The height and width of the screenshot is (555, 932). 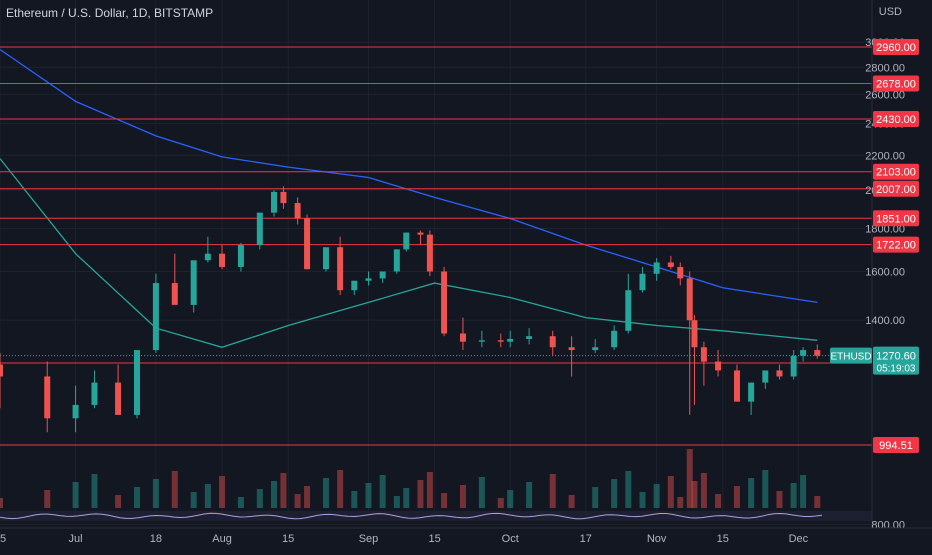 What do you see at coordinates (885, 230) in the screenshot?
I see `price-tick-label: 1800.00` at bounding box center [885, 230].